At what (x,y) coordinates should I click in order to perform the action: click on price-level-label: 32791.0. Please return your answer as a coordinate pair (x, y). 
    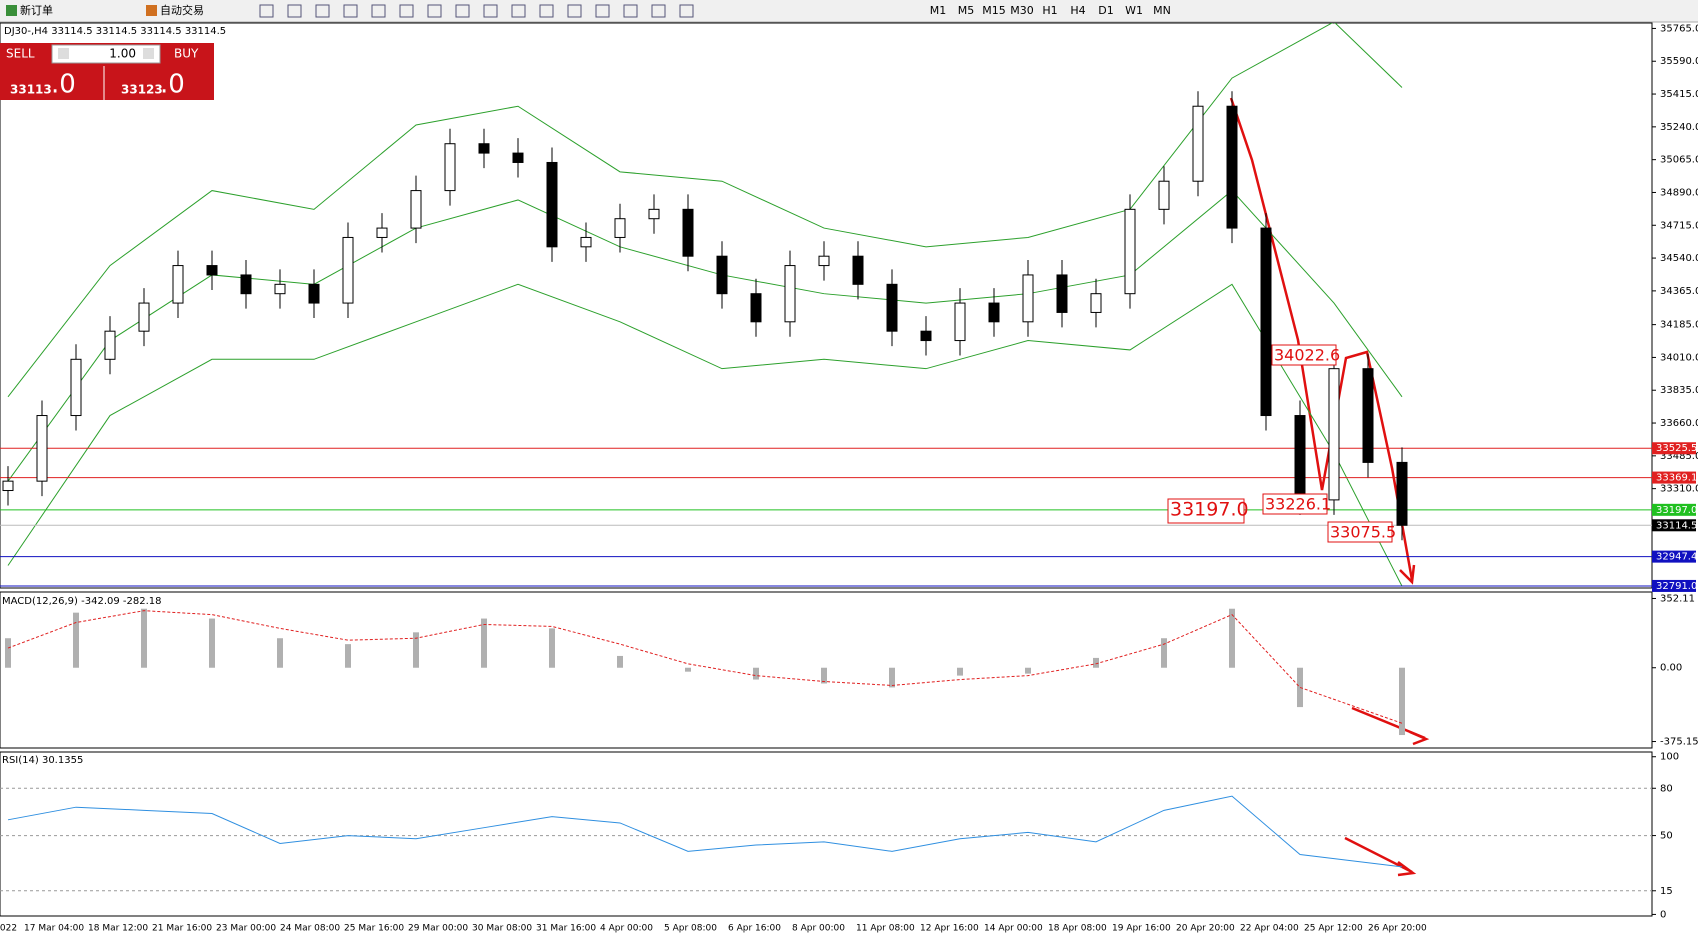
    Looking at the image, I should click on (1676, 586).